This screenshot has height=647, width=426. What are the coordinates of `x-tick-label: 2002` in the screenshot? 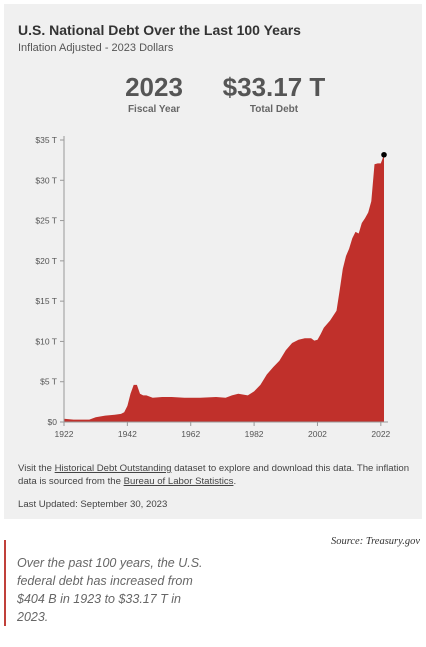 It's located at (317, 434).